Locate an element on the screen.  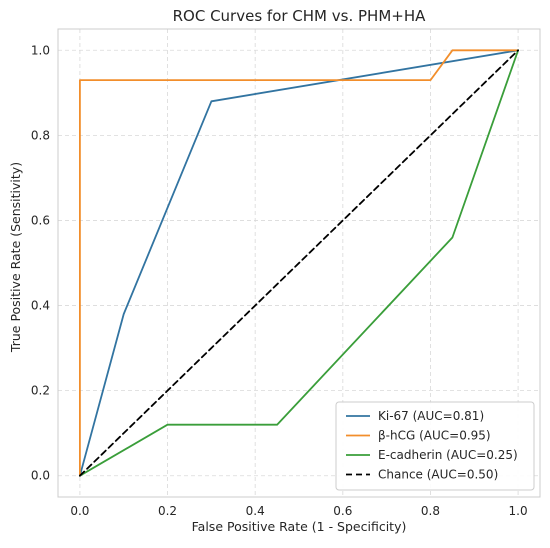
x-tick-label: 0.0 is located at coordinates (79, 511).